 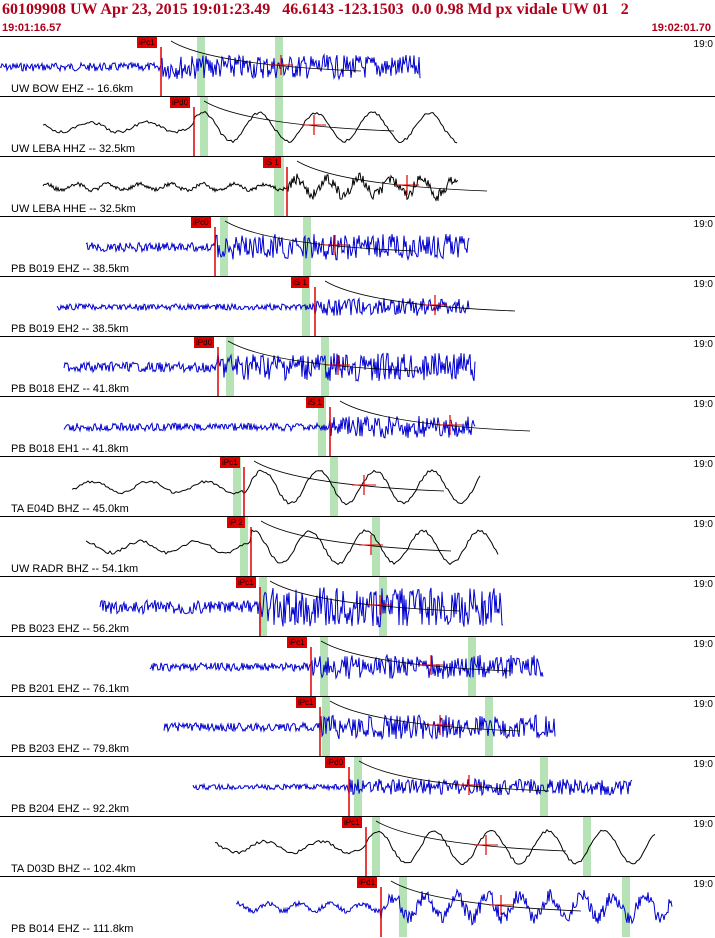 I want to click on seismogram-panel: iS 1 PB B018 EH1 -- 41.8km 19:0, so click(x=357, y=426).